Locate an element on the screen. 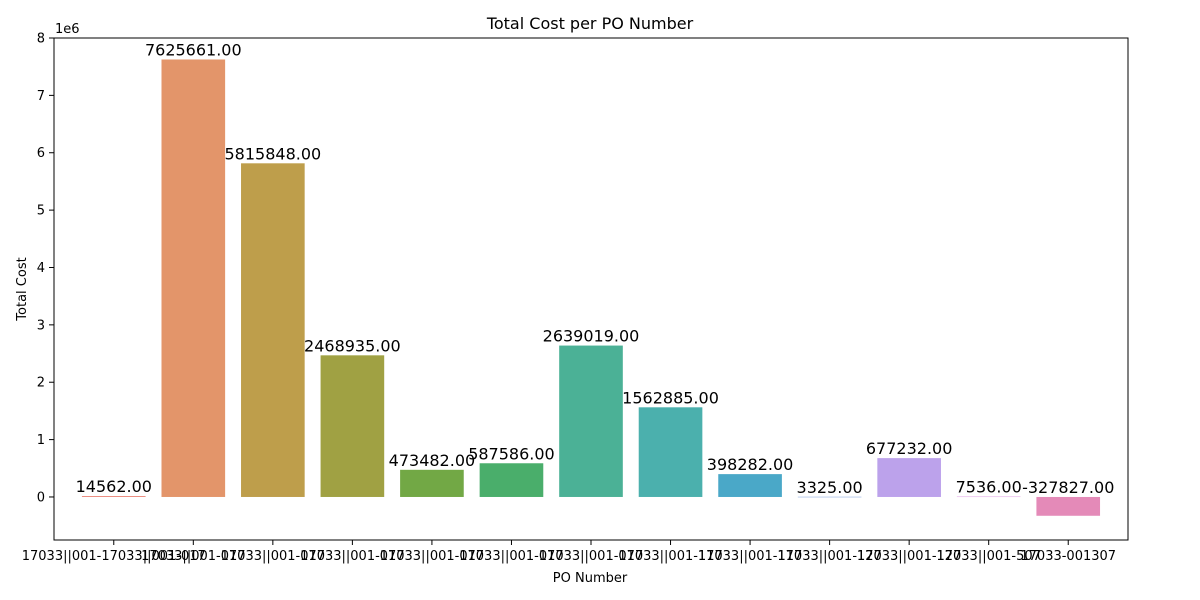 The width and height of the screenshot is (1200, 600). y-scale-label: 1e6 is located at coordinates (67, 29).